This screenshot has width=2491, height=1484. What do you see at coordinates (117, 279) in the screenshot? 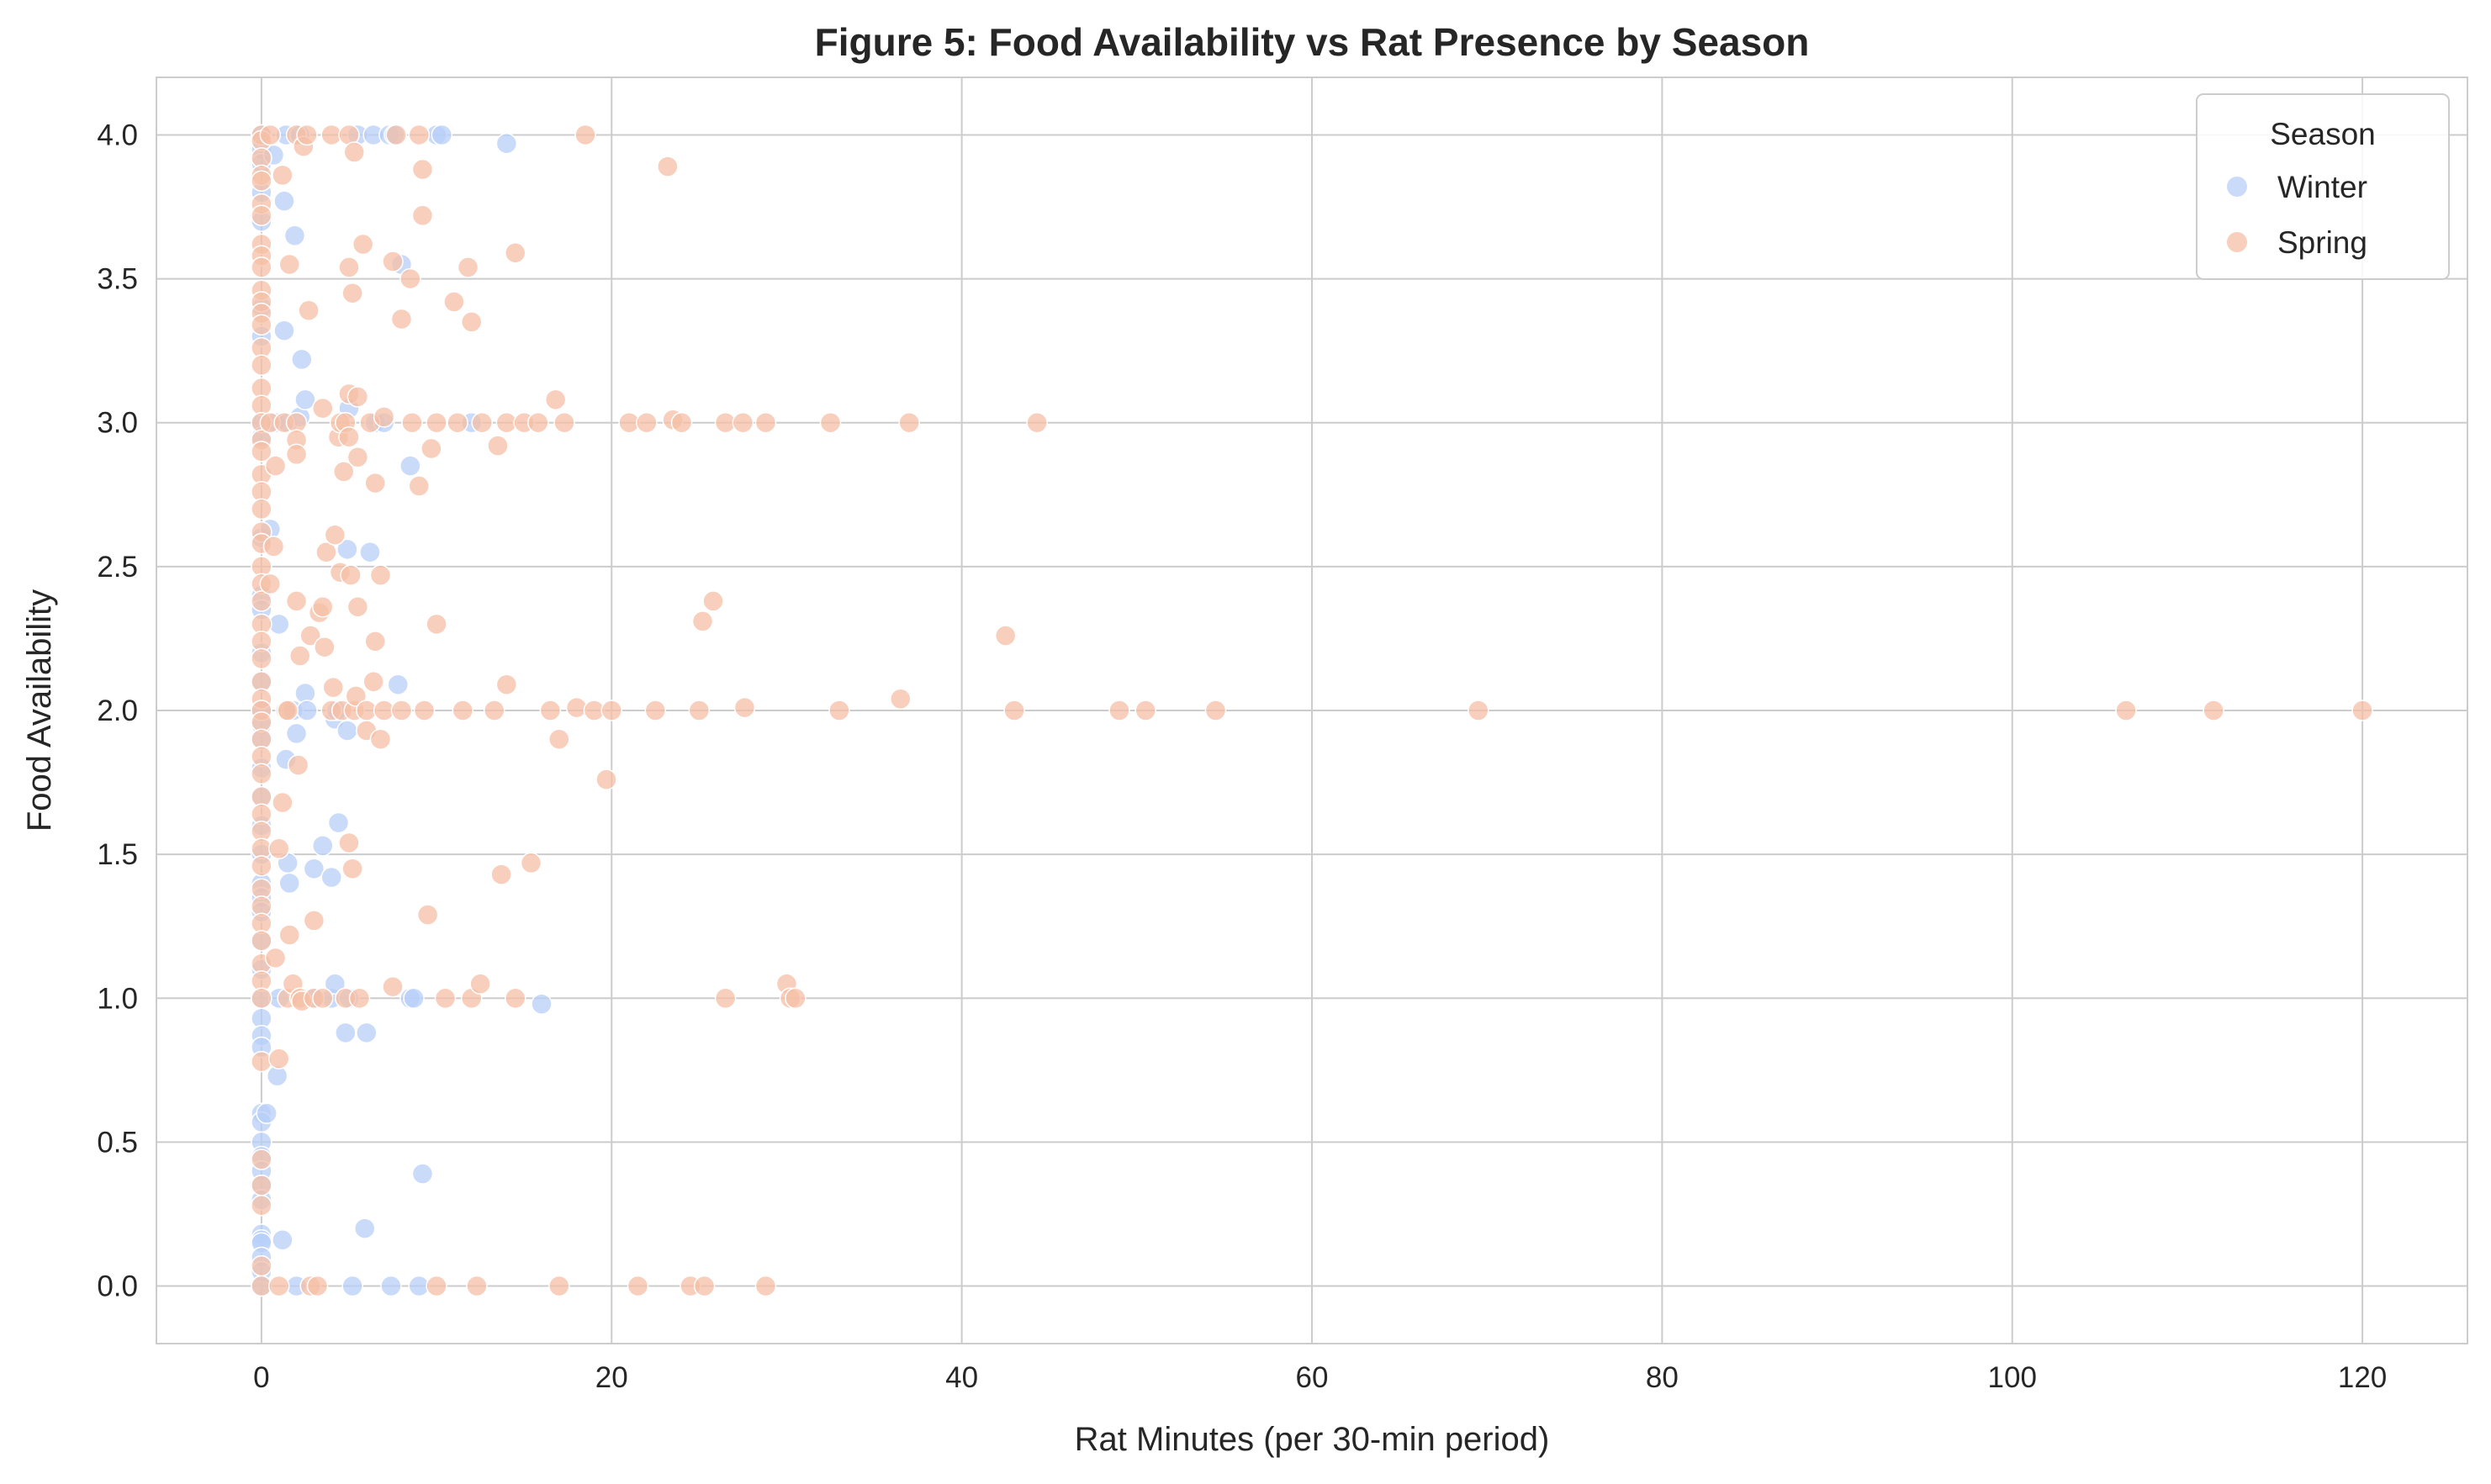
I see `y-tick-label: 3.5` at bounding box center [117, 279].